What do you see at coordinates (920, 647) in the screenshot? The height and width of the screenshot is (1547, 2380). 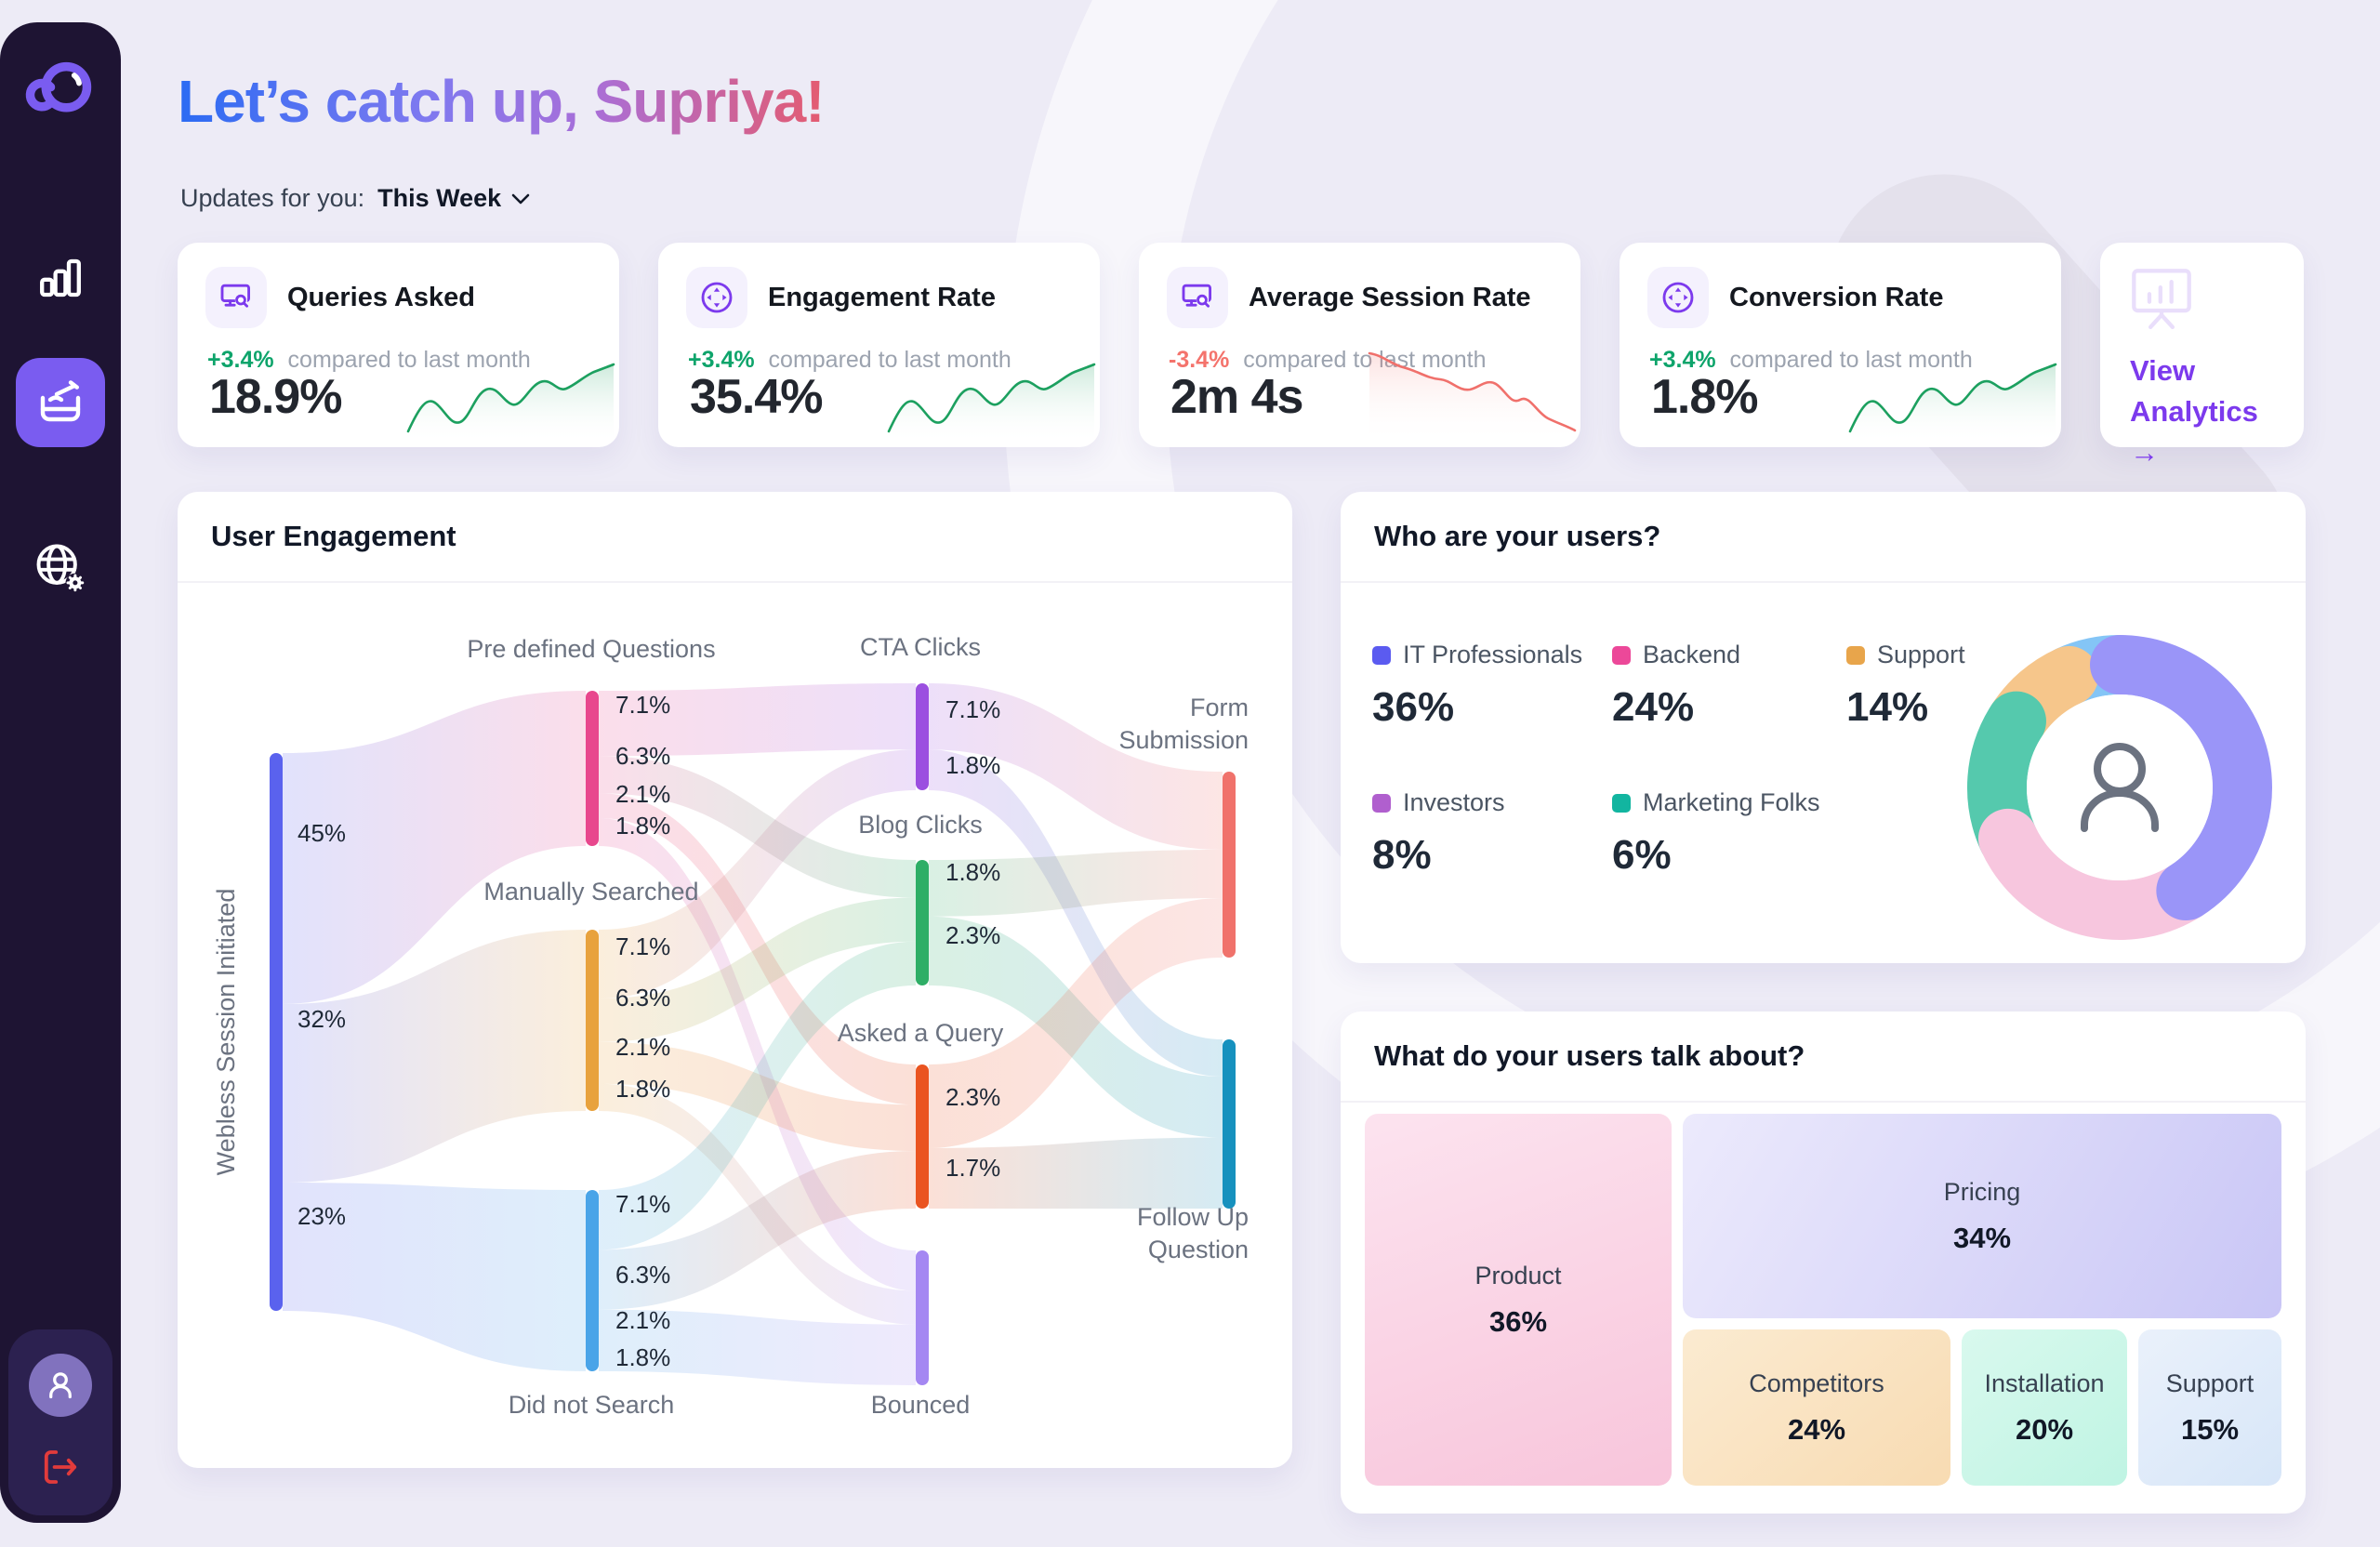 I see `sankey-node-label: CTA Clicks` at bounding box center [920, 647].